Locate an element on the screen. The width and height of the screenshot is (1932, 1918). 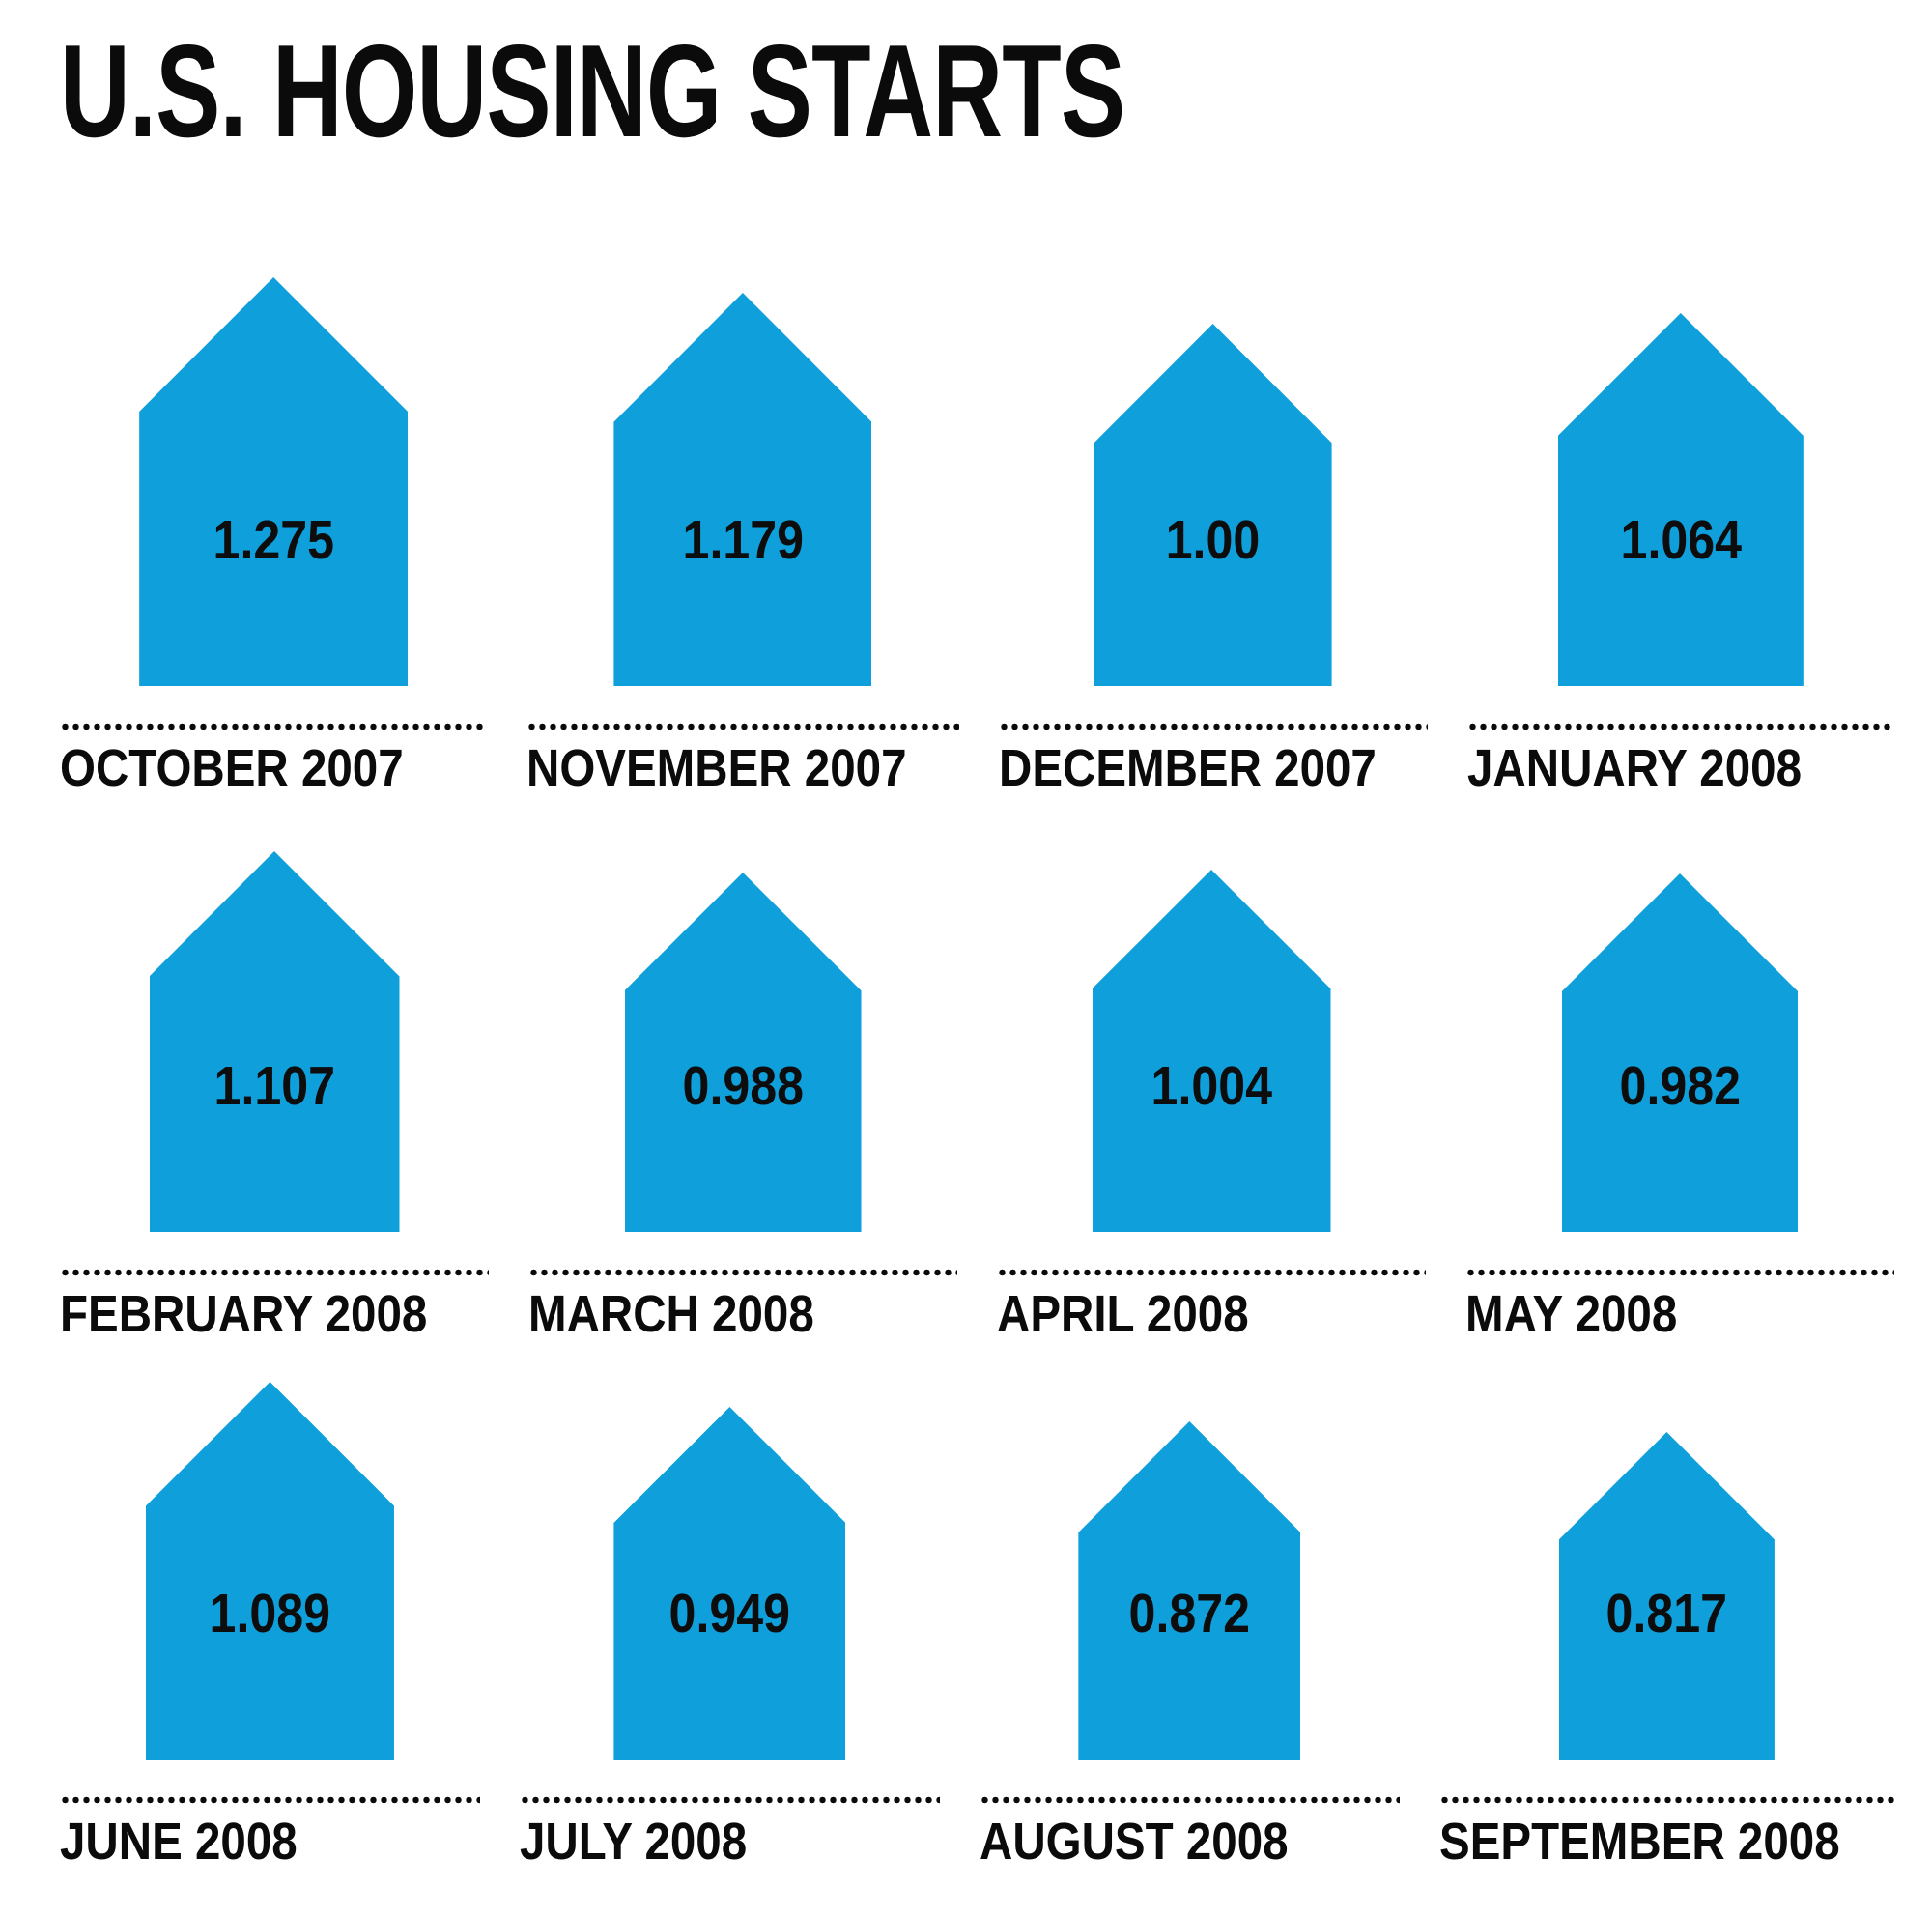
house-area: 1.179 is located at coordinates (742, 343).